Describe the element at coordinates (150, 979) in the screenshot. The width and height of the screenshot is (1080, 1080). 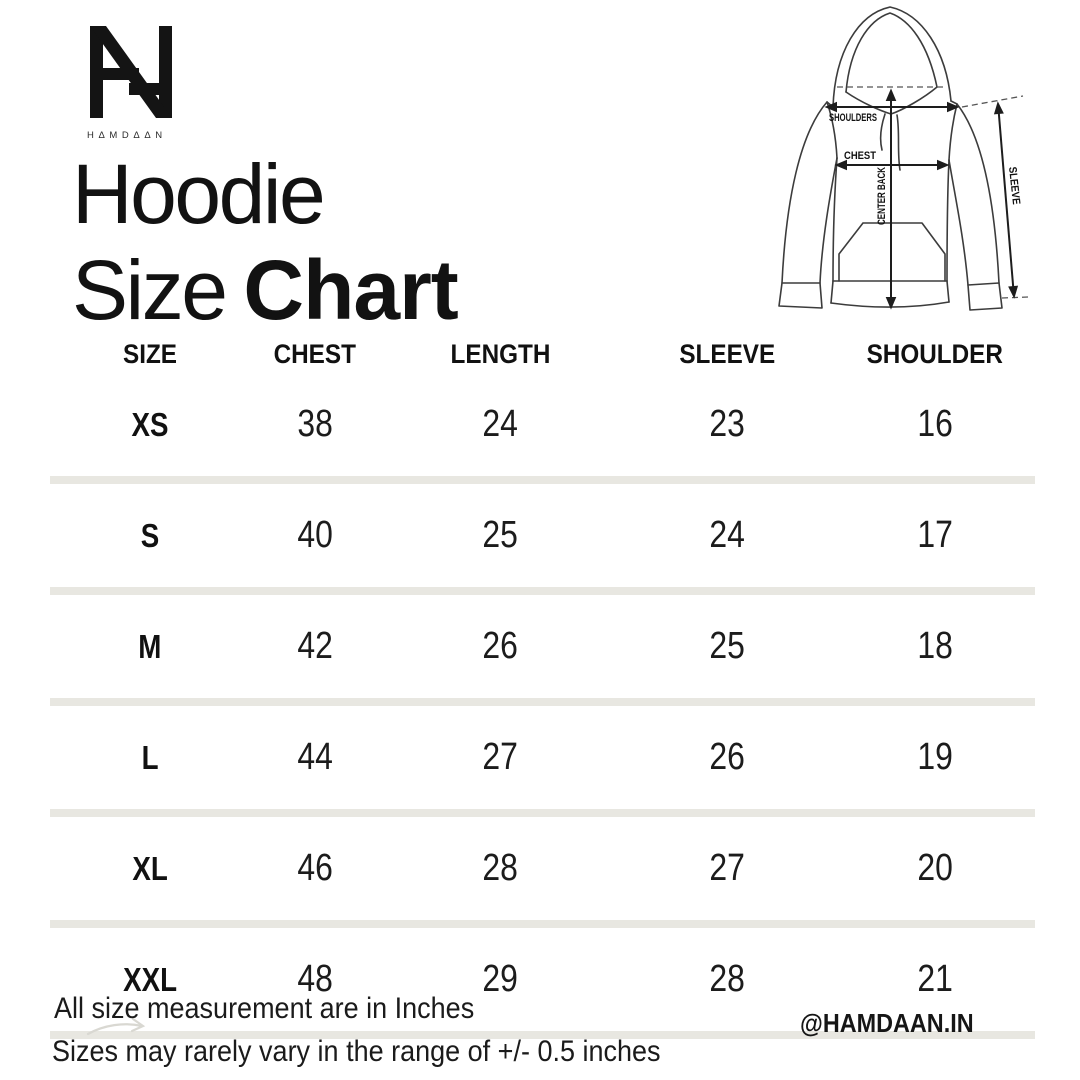
I see `size-label: XXL` at that location.